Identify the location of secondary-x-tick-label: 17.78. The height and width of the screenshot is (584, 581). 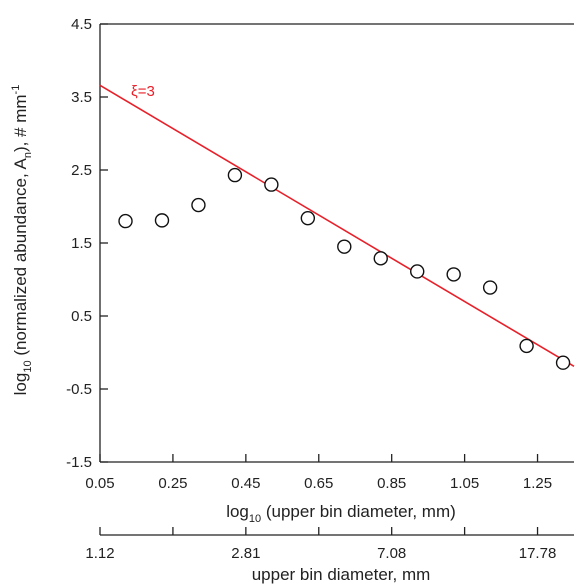
(538, 553).